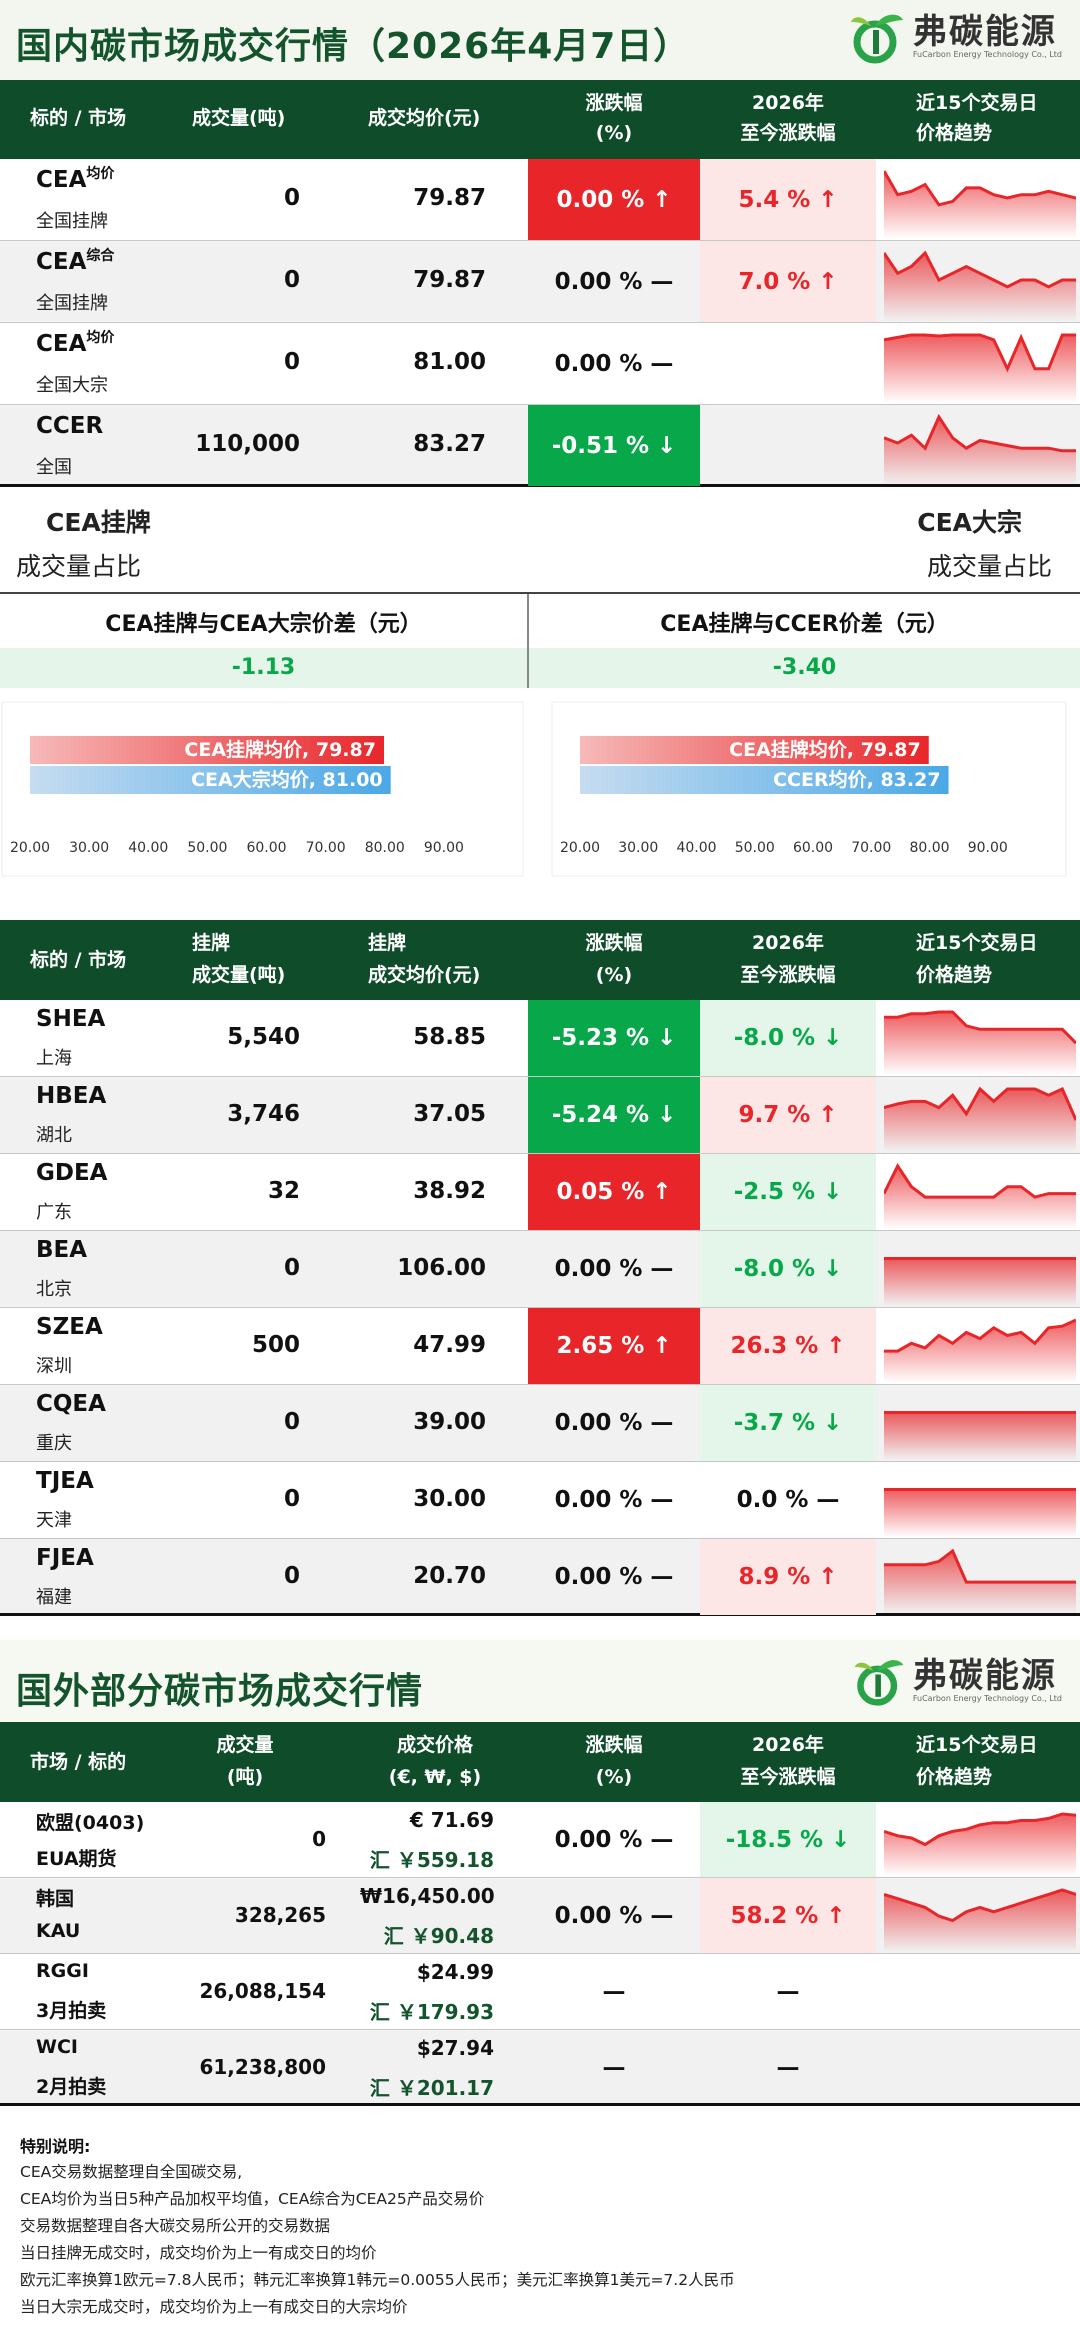 The height and width of the screenshot is (2329, 1080). I want to click on market-name: 全国, so click(54, 467).